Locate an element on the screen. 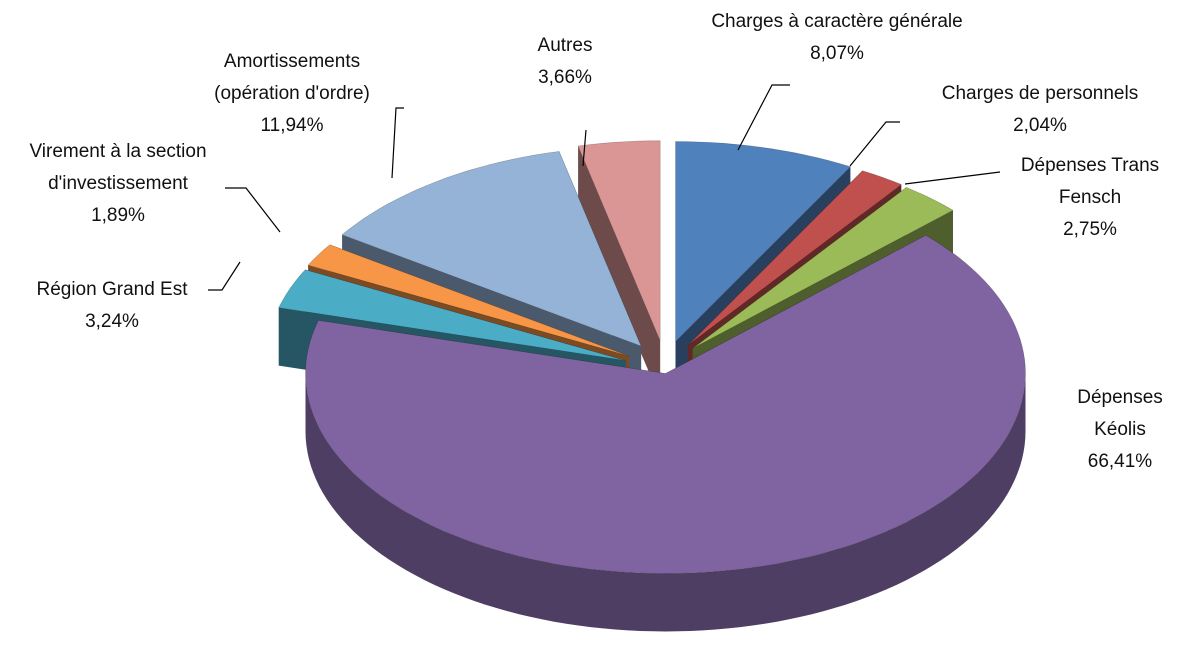 This screenshot has width=1189, height=660. data-label: Amortissements (opération d'ordre) 11,94% is located at coordinates (292, 94).